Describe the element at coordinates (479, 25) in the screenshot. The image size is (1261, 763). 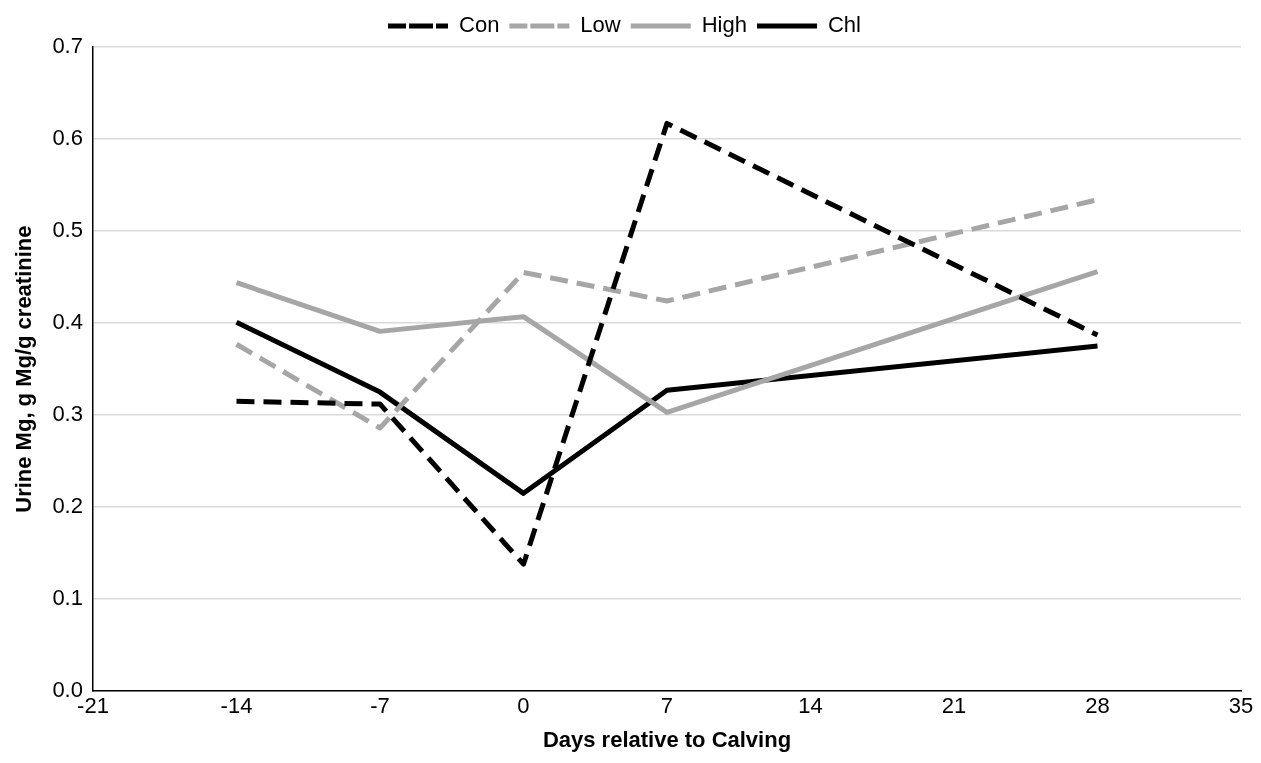
I see `legend-label: Con` at that location.